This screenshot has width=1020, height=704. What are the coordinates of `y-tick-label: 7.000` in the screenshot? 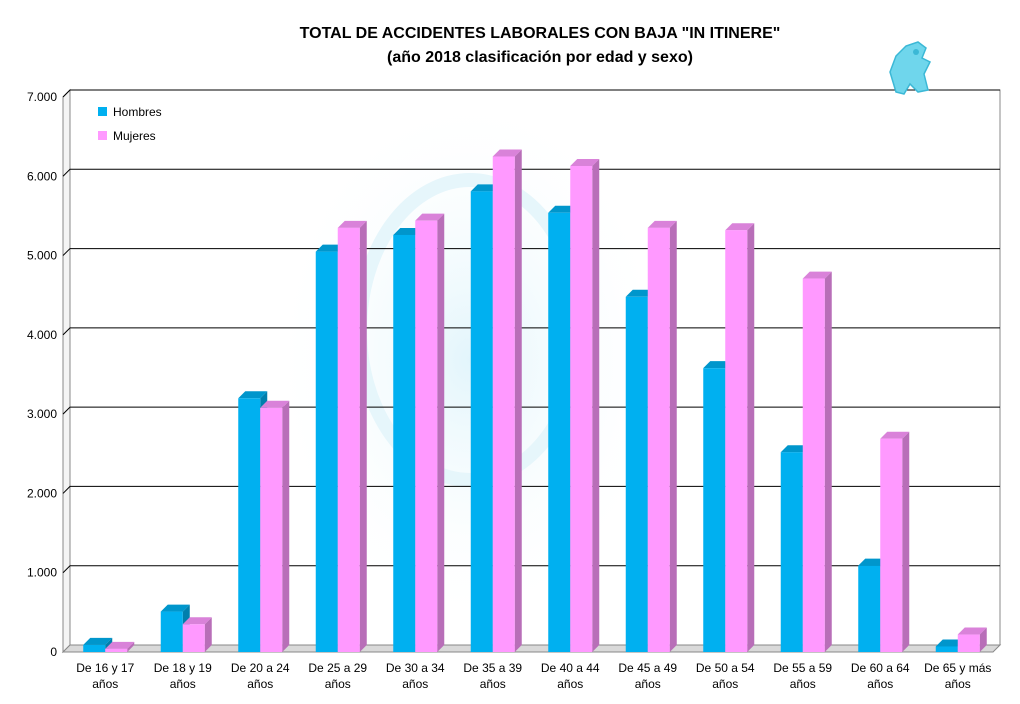 It's located at (42, 97).